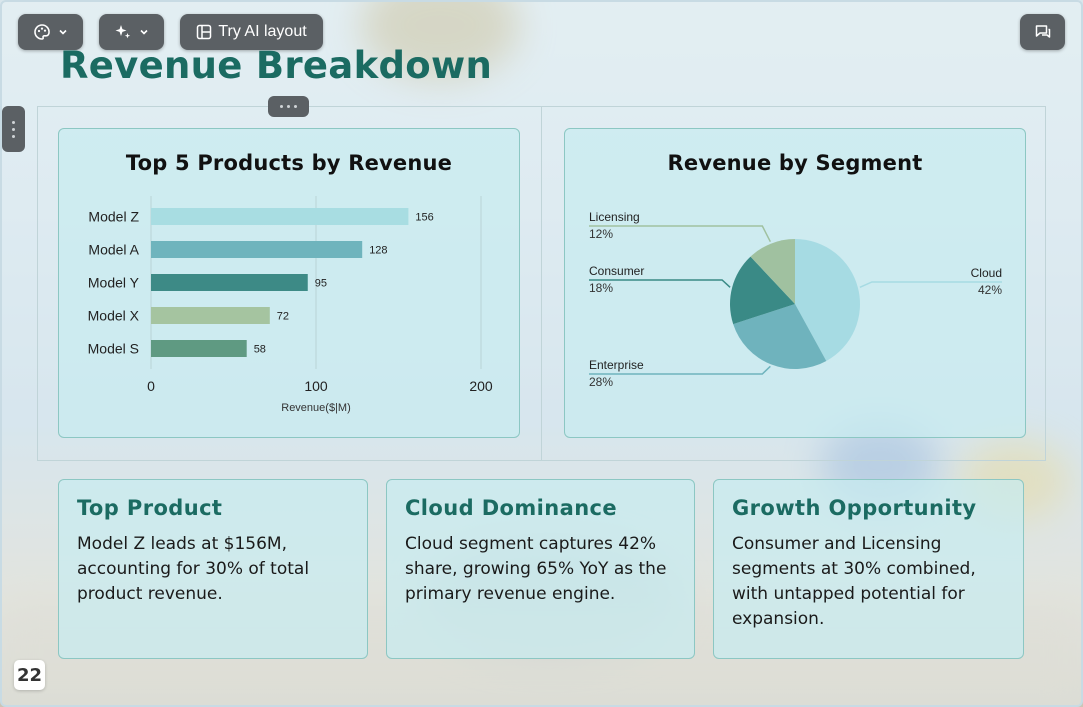  What do you see at coordinates (262, 31) in the screenshot?
I see `try-ai-layout-label: Try AI layout` at bounding box center [262, 31].